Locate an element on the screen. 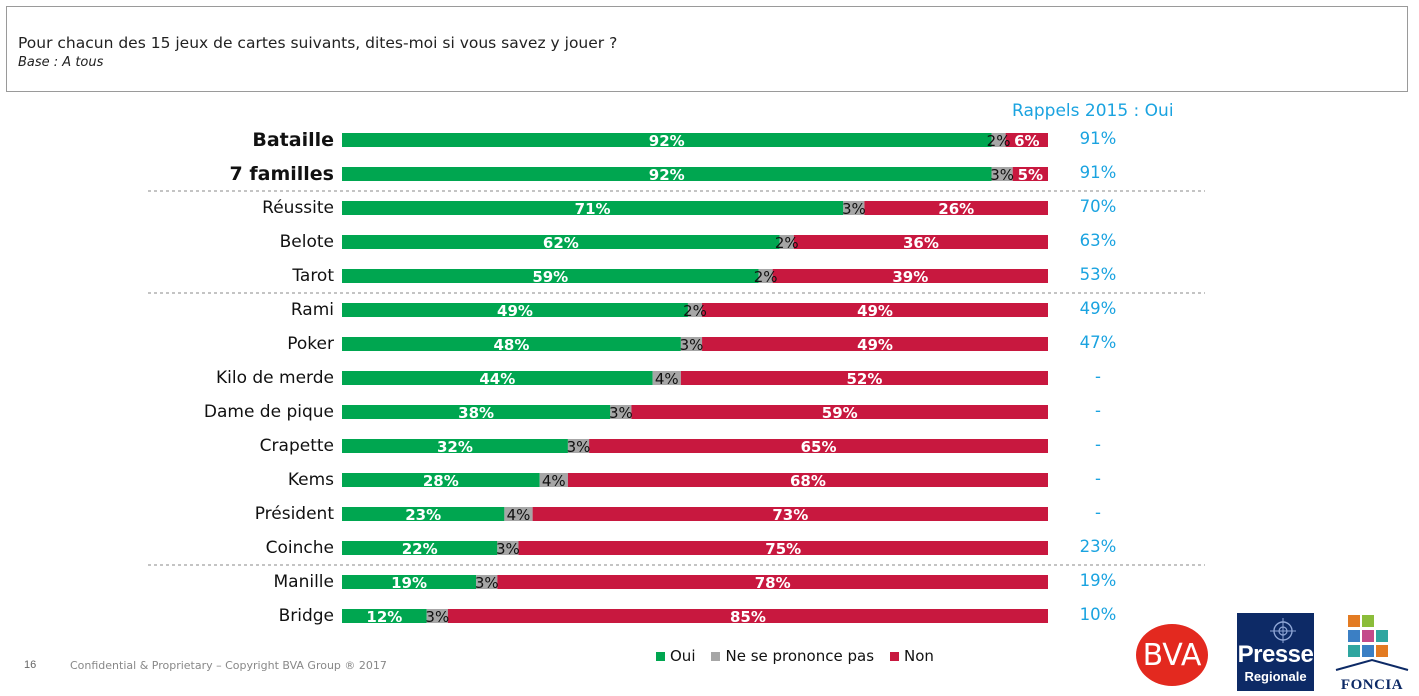 Image resolution: width=1419 pixels, height=696 pixels. bar-oui-reussite is located at coordinates (593, 208).